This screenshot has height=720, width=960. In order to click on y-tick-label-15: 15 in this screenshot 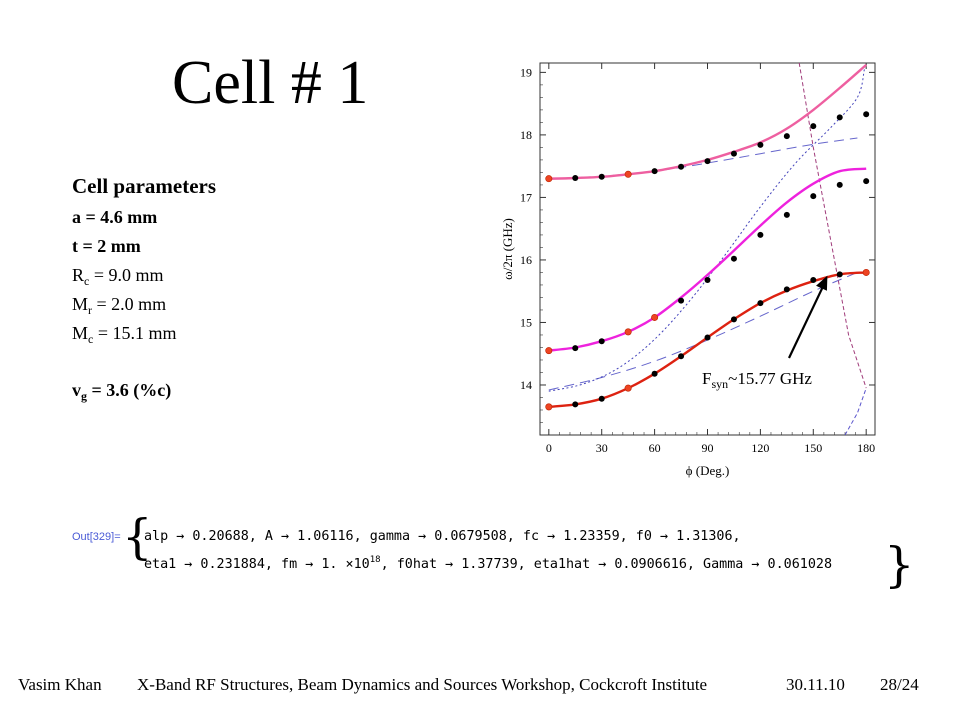, I will do `click(526, 322)`.